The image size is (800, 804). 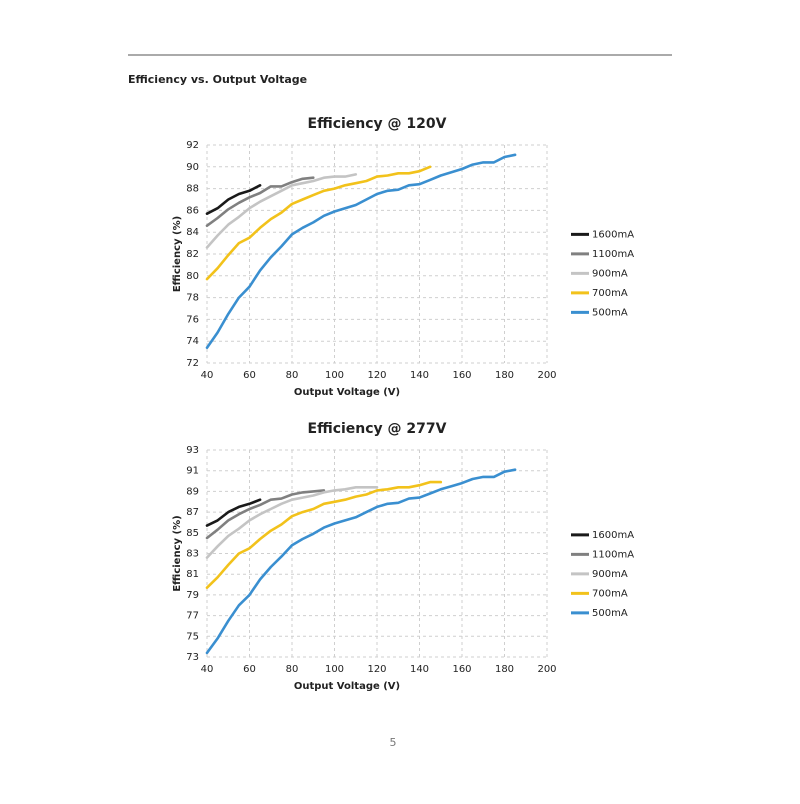 What do you see at coordinates (192, 189) in the screenshot?
I see `y-tick-label: 88` at bounding box center [192, 189].